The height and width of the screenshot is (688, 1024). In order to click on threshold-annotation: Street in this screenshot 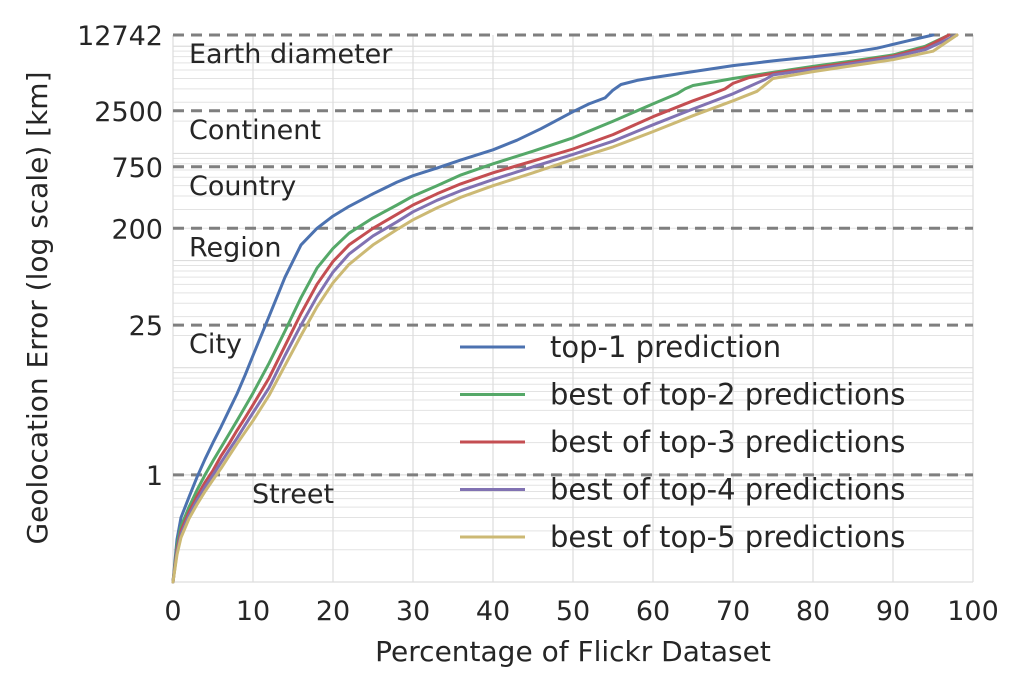, I will do `click(293, 494)`.